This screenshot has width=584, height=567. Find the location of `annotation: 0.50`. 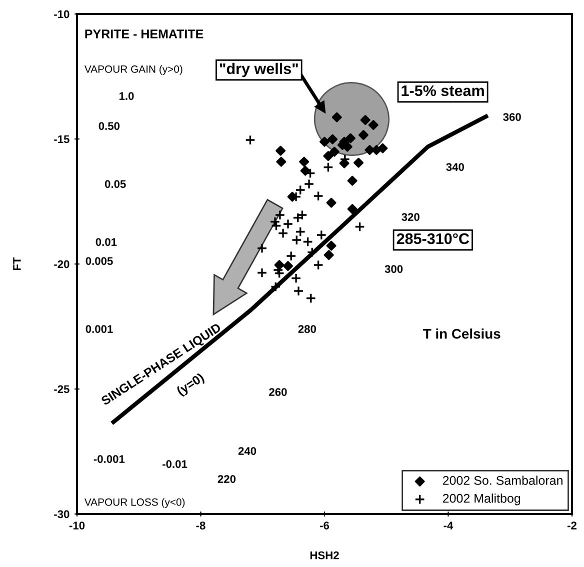

annotation: 0.50 is located at coordinates (109, 126).